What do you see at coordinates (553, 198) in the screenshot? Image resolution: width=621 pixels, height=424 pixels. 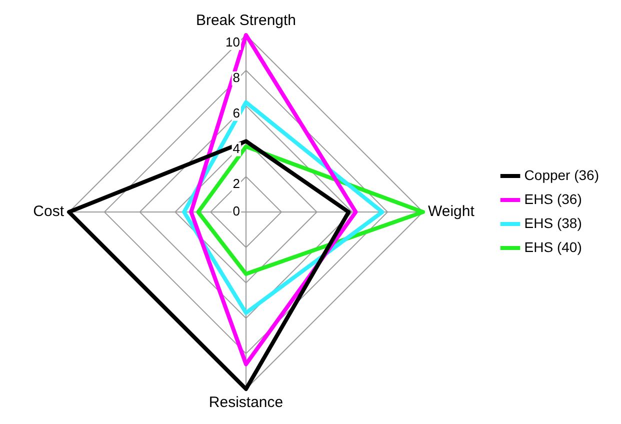 I see `legend-label: EHS (36)` at bounding box center [553, 198].